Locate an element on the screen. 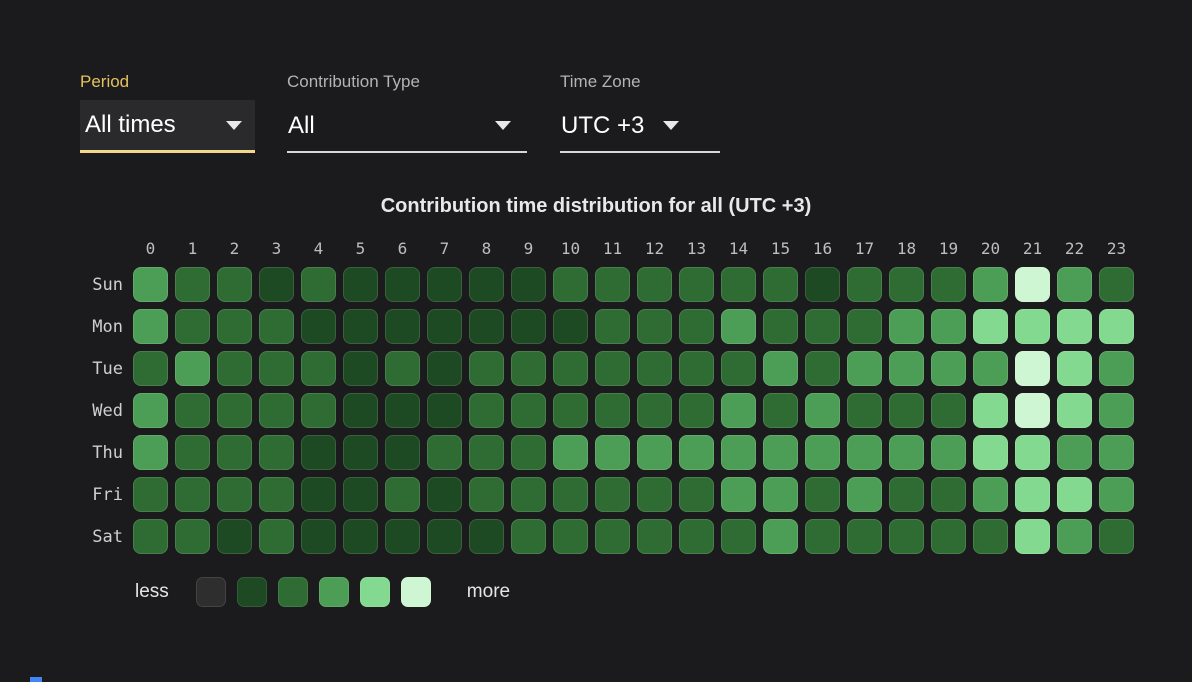 The image size is (1192, 682). period-value: All times is located at coordinates (130, 124).